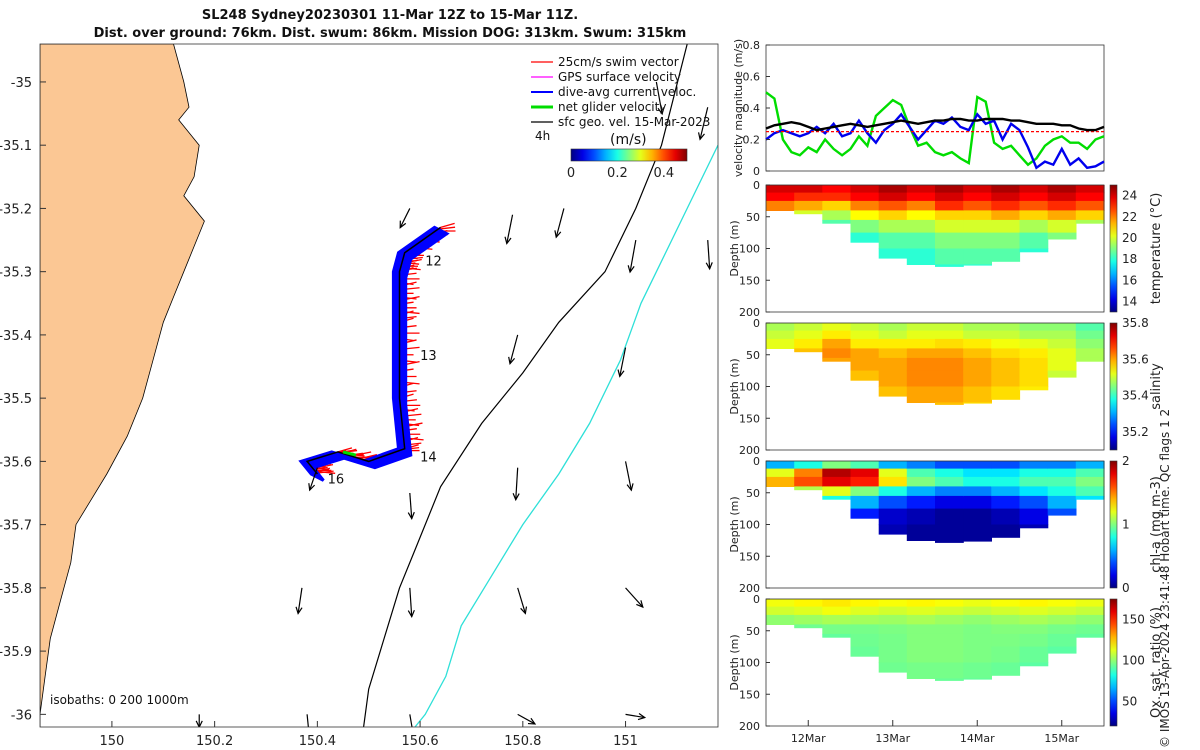 This screenshot has height=750, width=1200. I want to click on section-colorbar-label: salinity, so click(1156, 386).